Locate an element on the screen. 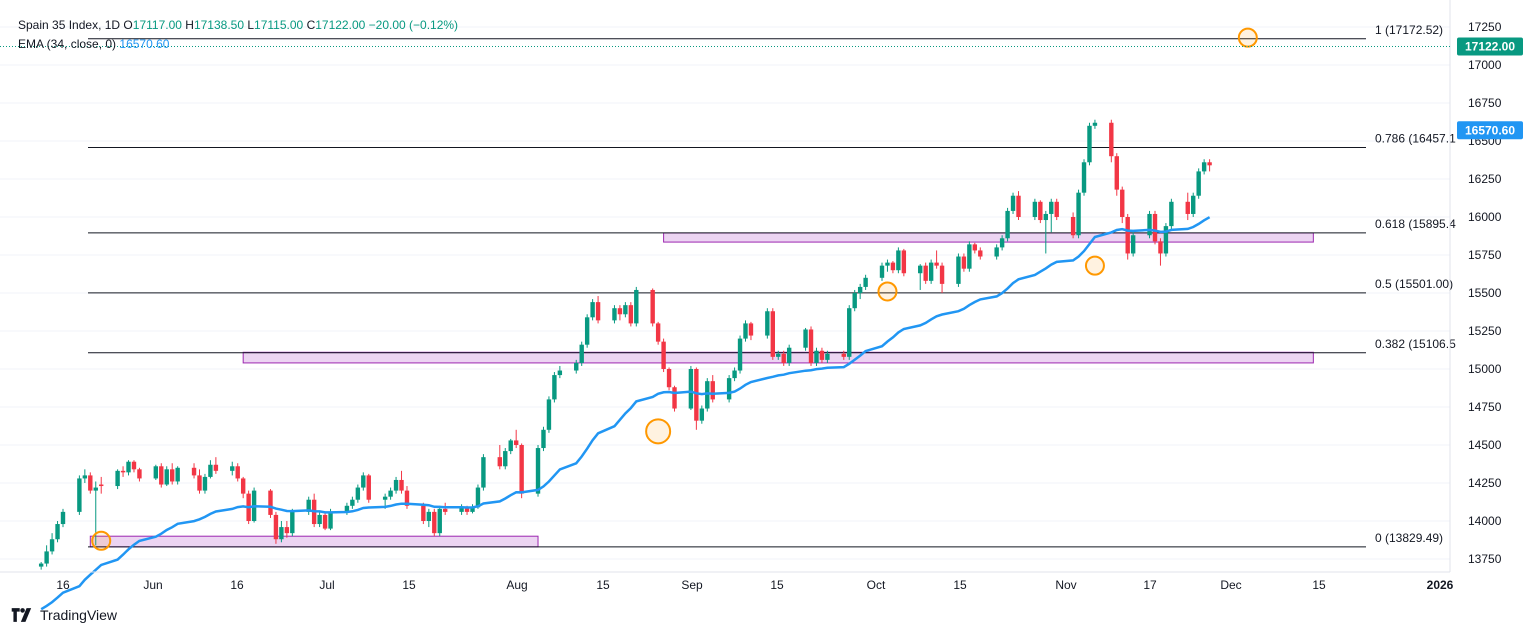 Image resolution: width=1536 pixels, height=634 pixels. y-tick-label: 16000 is located at coordinates (1485, 217).